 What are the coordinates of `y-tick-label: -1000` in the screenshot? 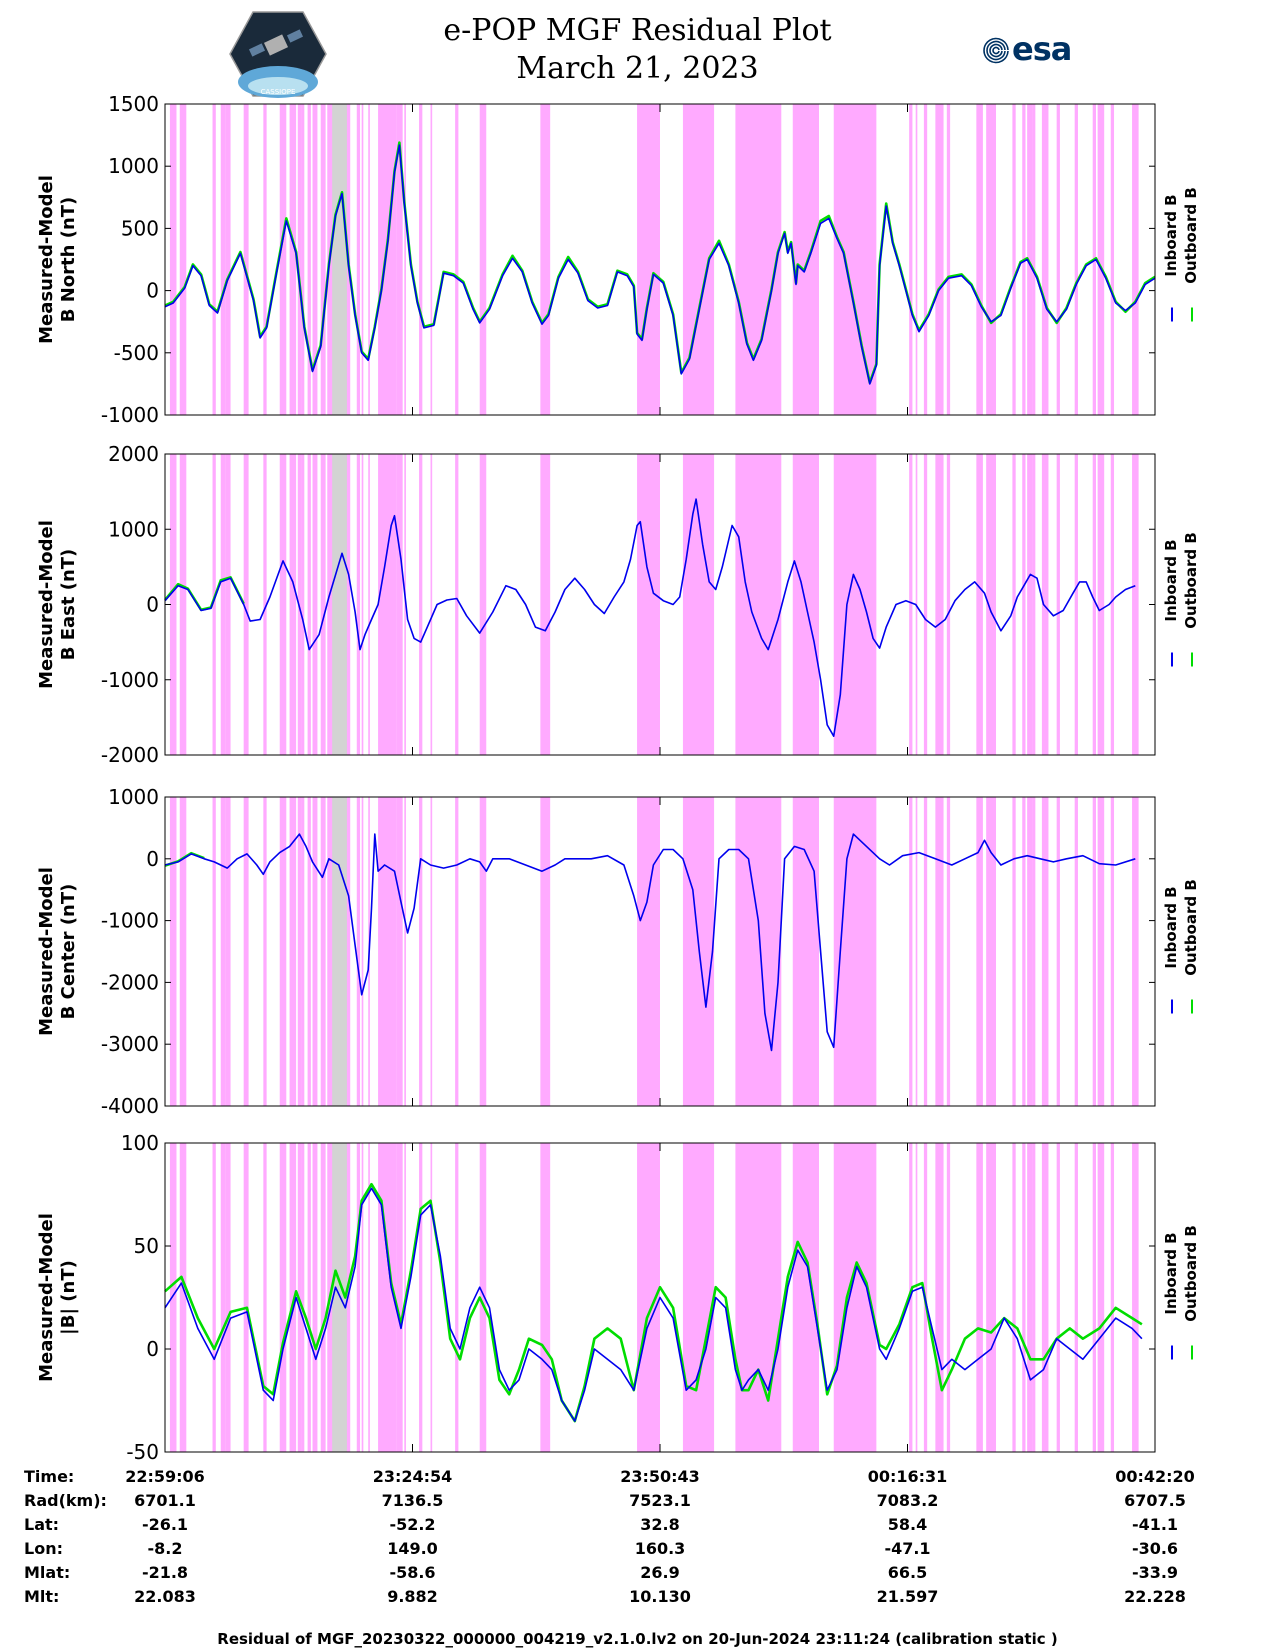 It's located at (130, 415).